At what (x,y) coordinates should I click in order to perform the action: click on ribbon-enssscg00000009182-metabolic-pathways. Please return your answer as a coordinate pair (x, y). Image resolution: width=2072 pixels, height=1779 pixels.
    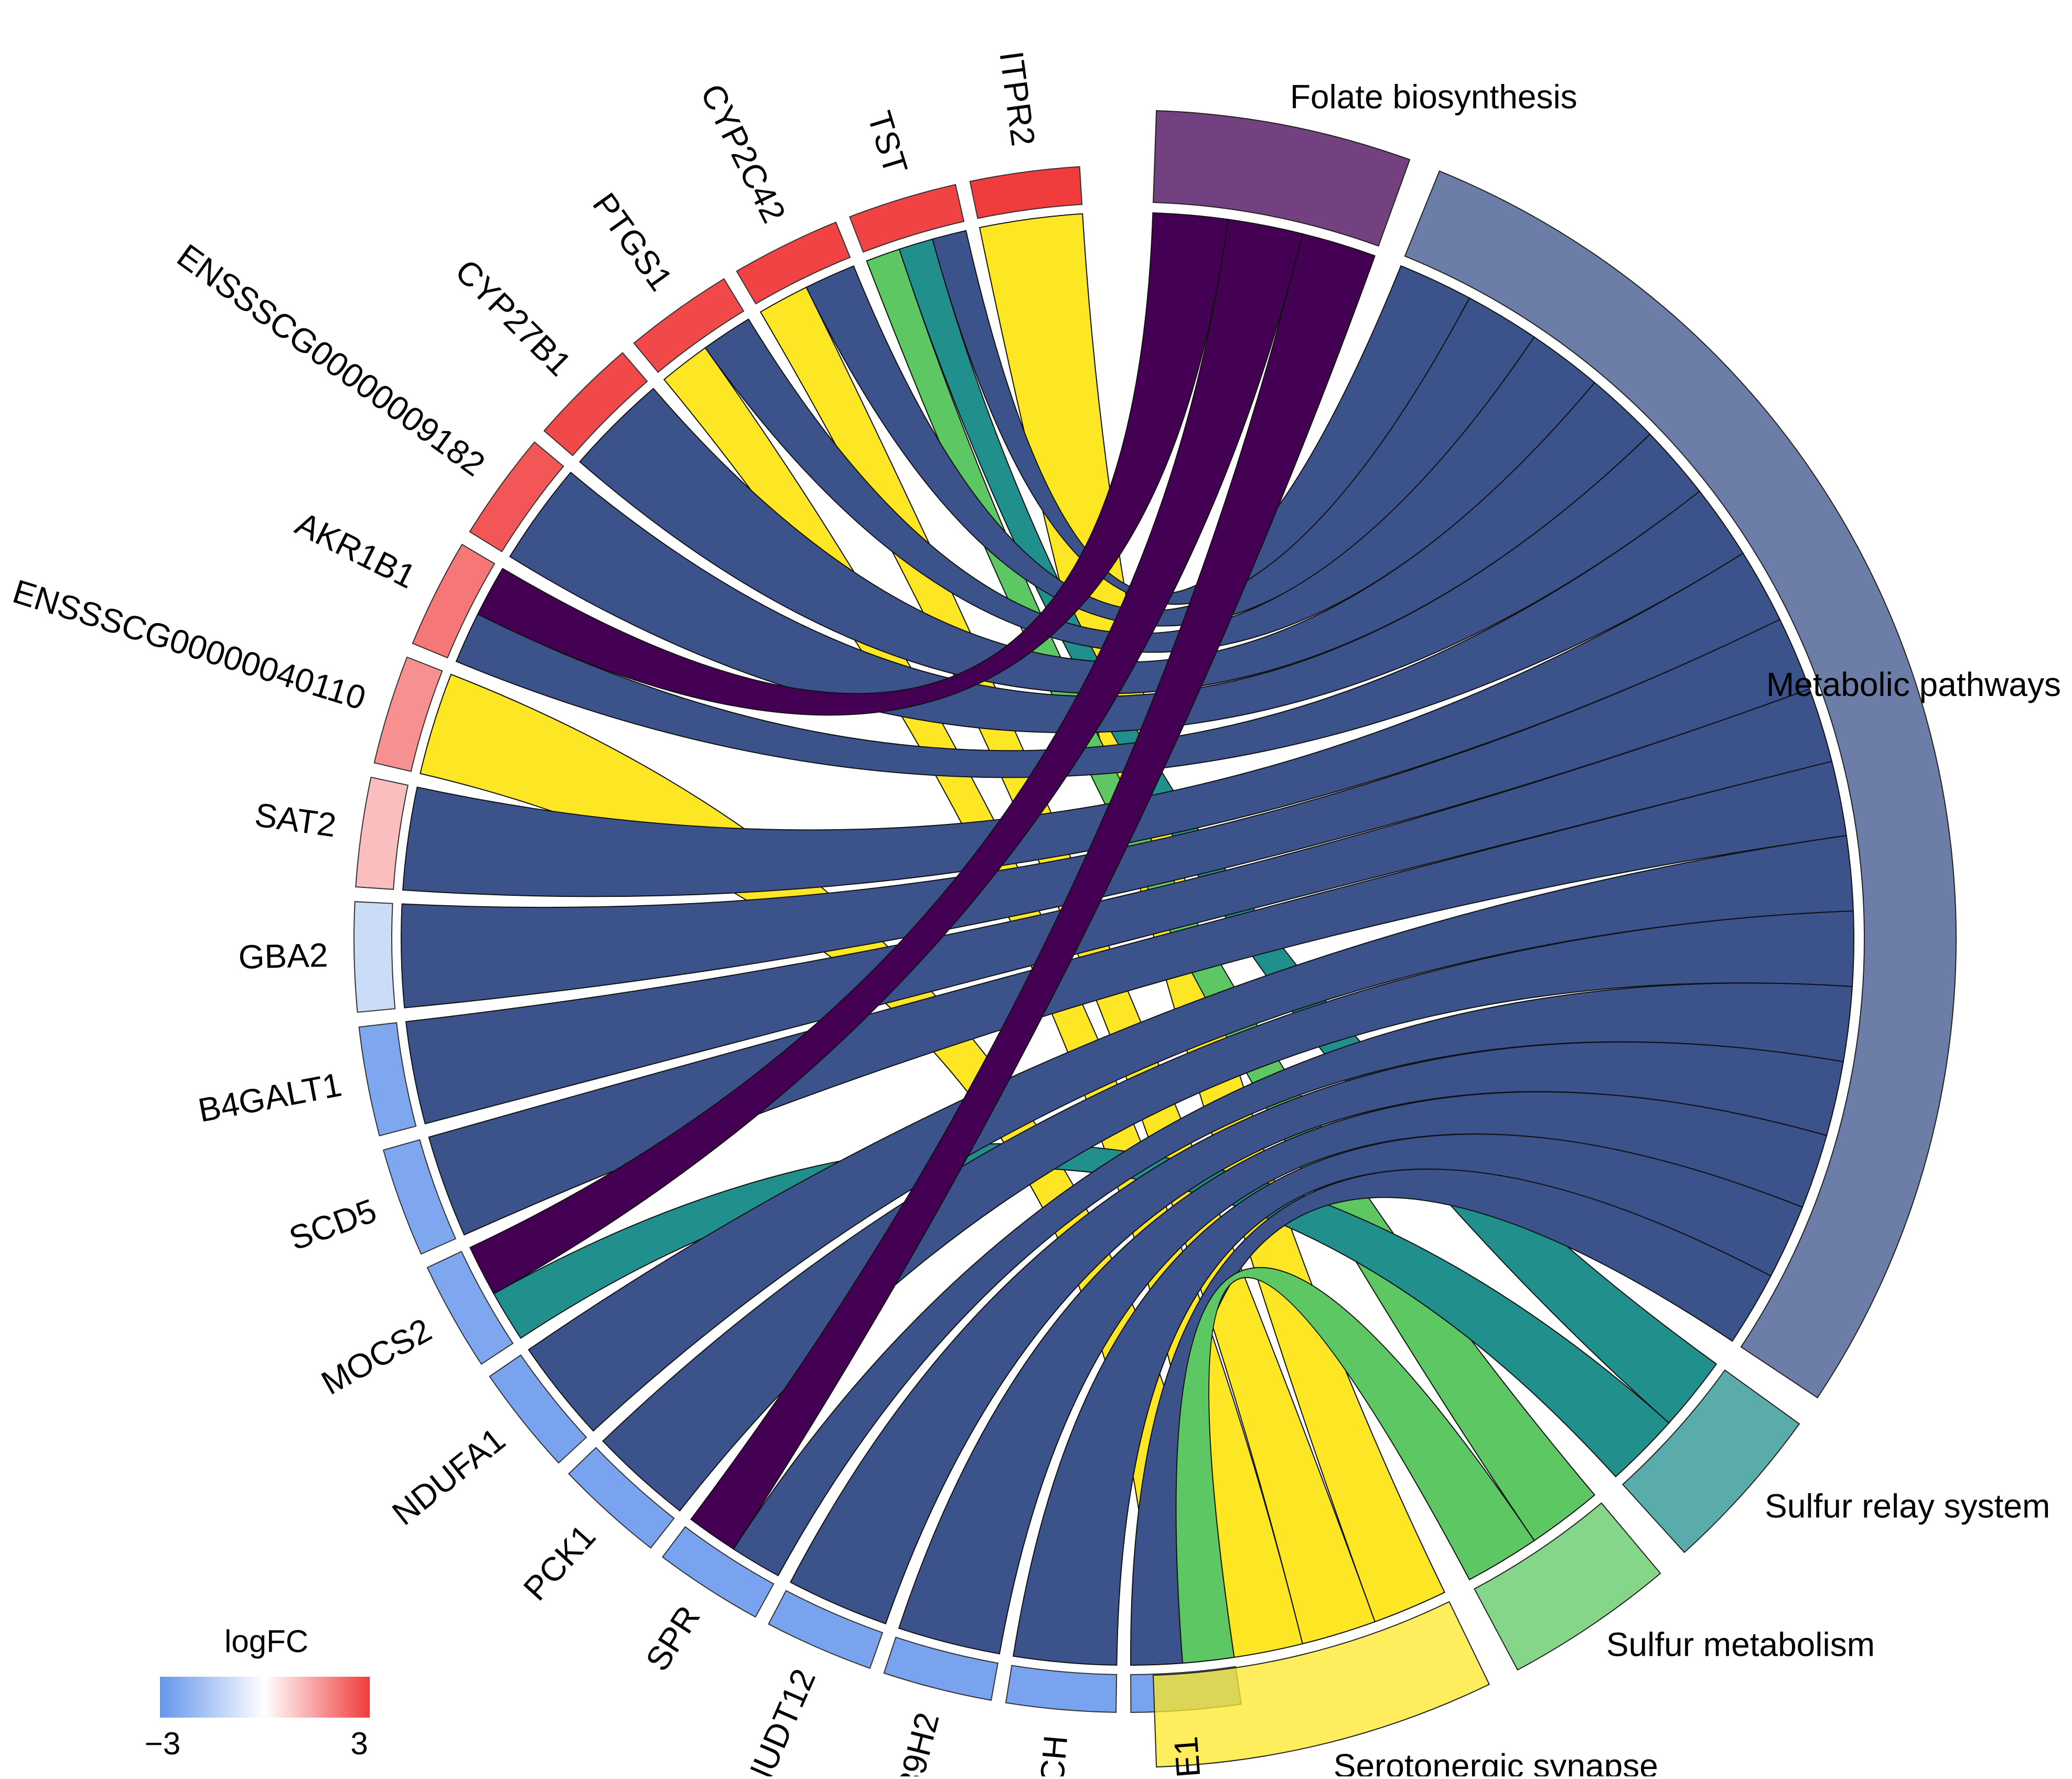
    Looking at the image, I should click on (1105, 583).